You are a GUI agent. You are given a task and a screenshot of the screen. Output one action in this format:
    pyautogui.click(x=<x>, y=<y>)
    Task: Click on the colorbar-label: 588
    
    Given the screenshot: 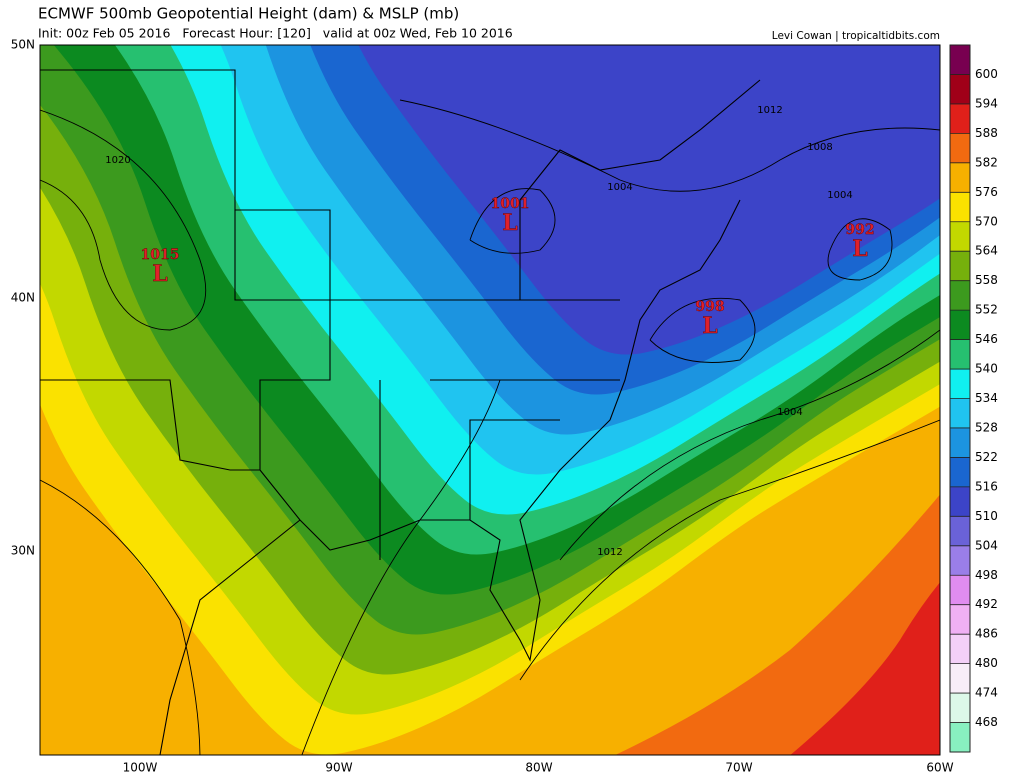 What is the action you would take?
    pyautogui.click(x=986, y=133)
    